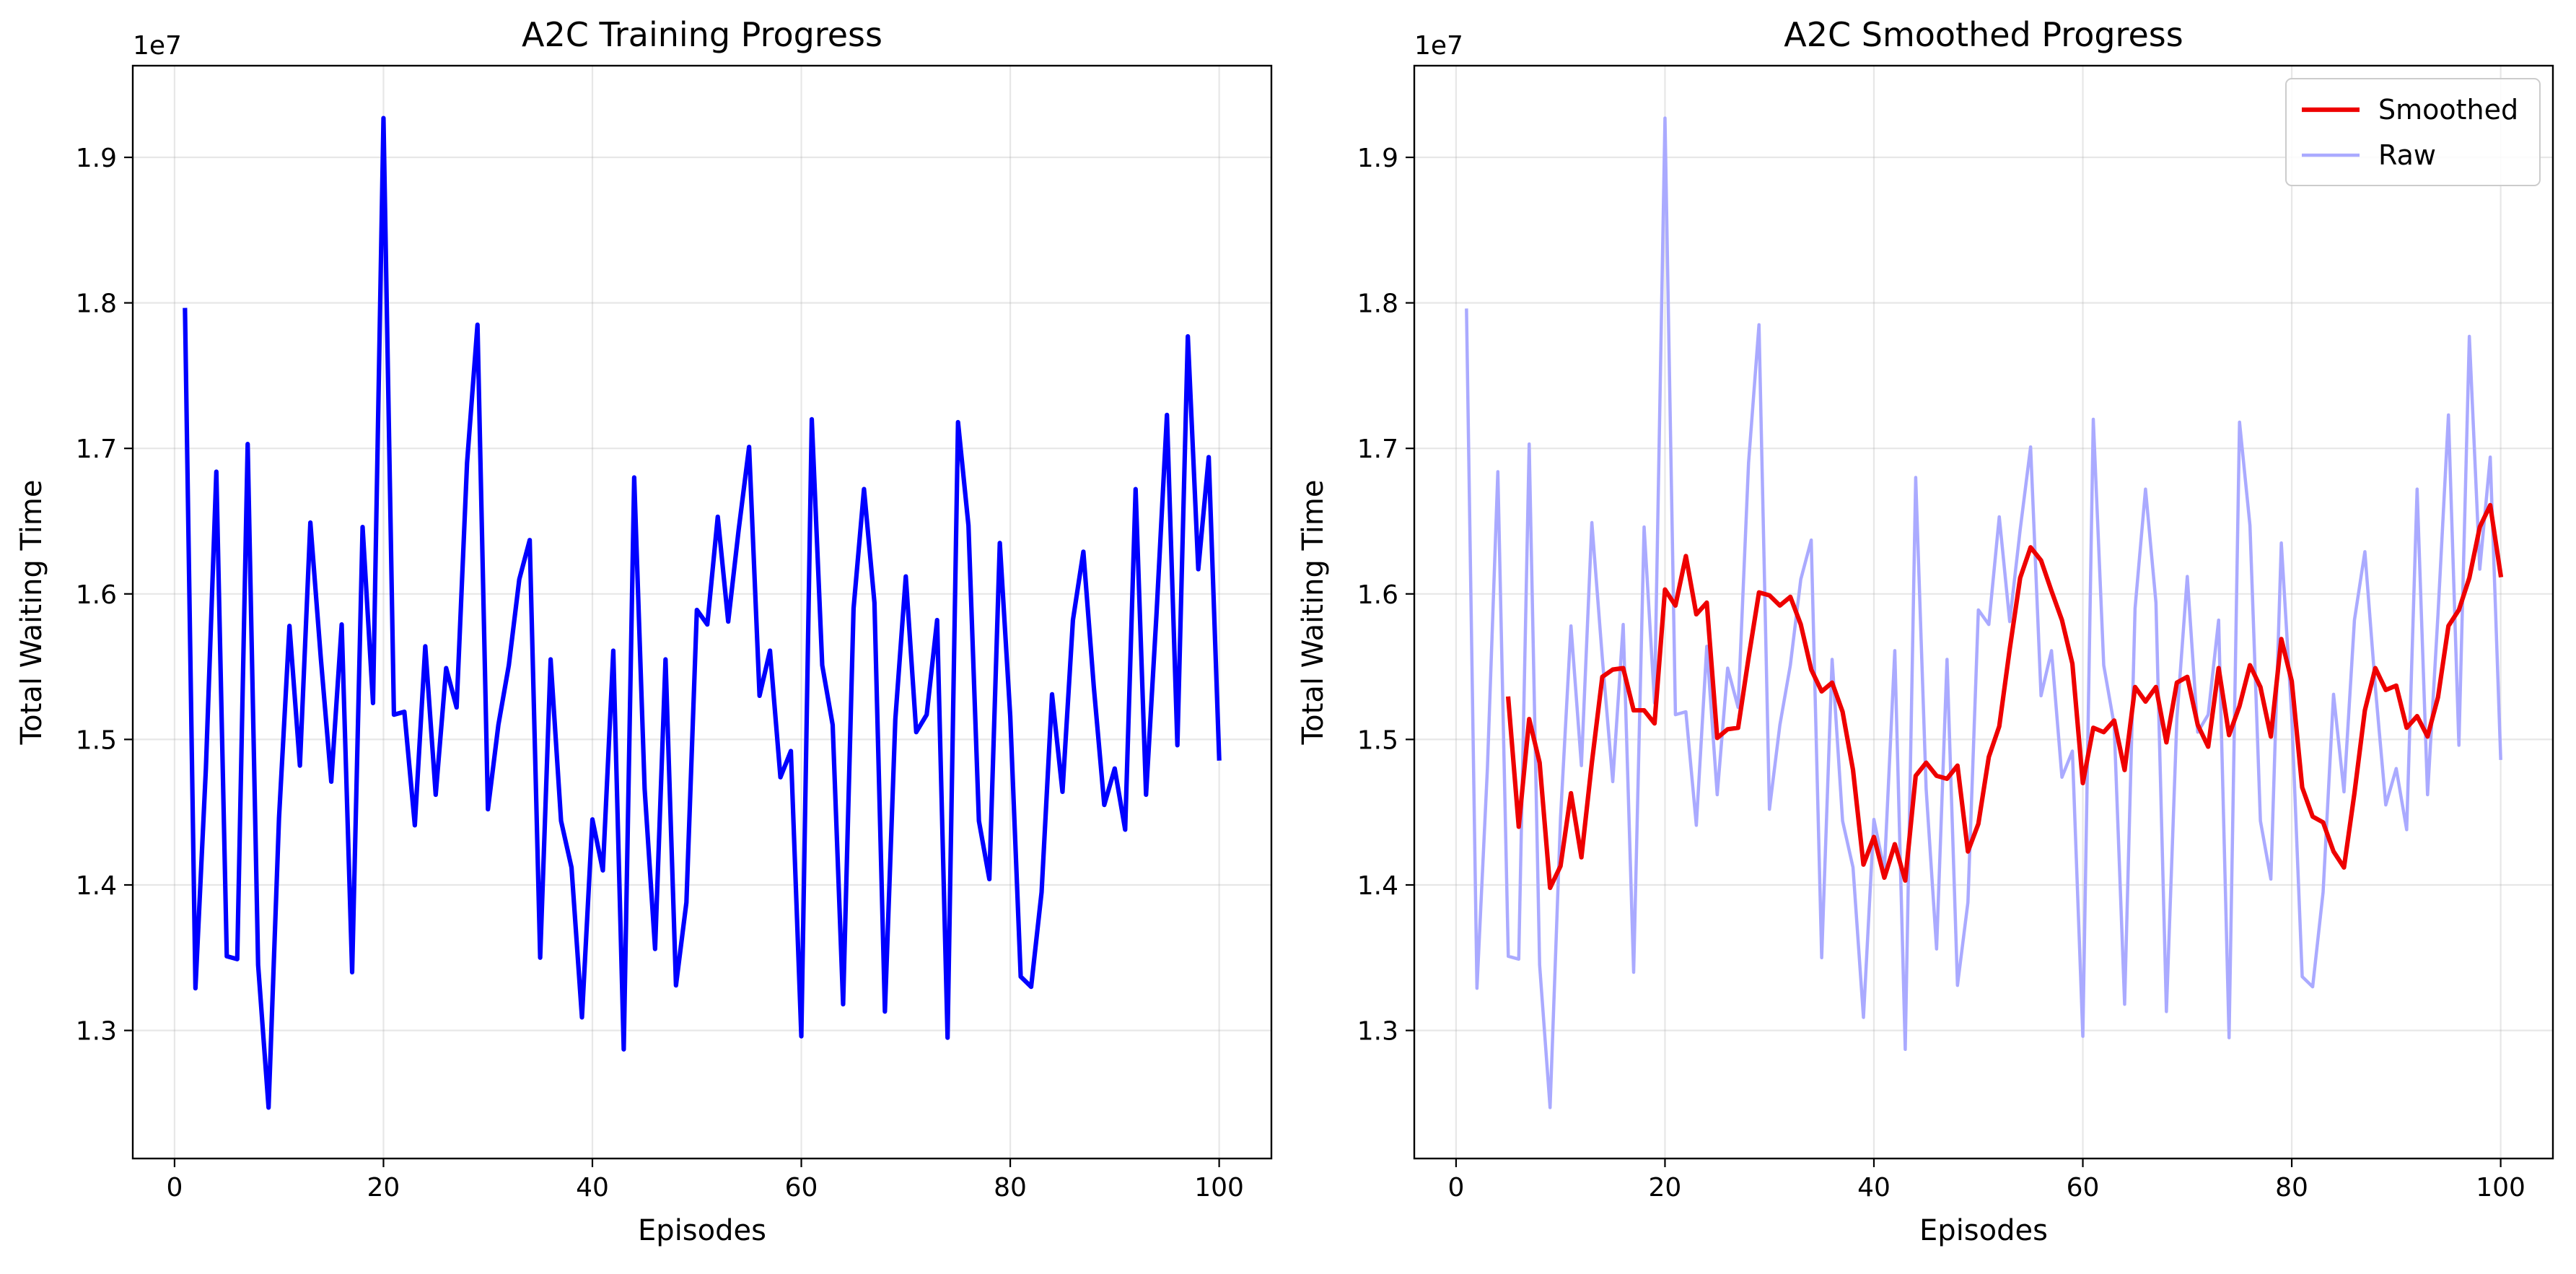 This screenshot has height=1274, width=2576. What do you see at coordinates (702, 34) in the screenshot?
I see `chart-title: A2C Training Progress` at bounding box center [702, 34].